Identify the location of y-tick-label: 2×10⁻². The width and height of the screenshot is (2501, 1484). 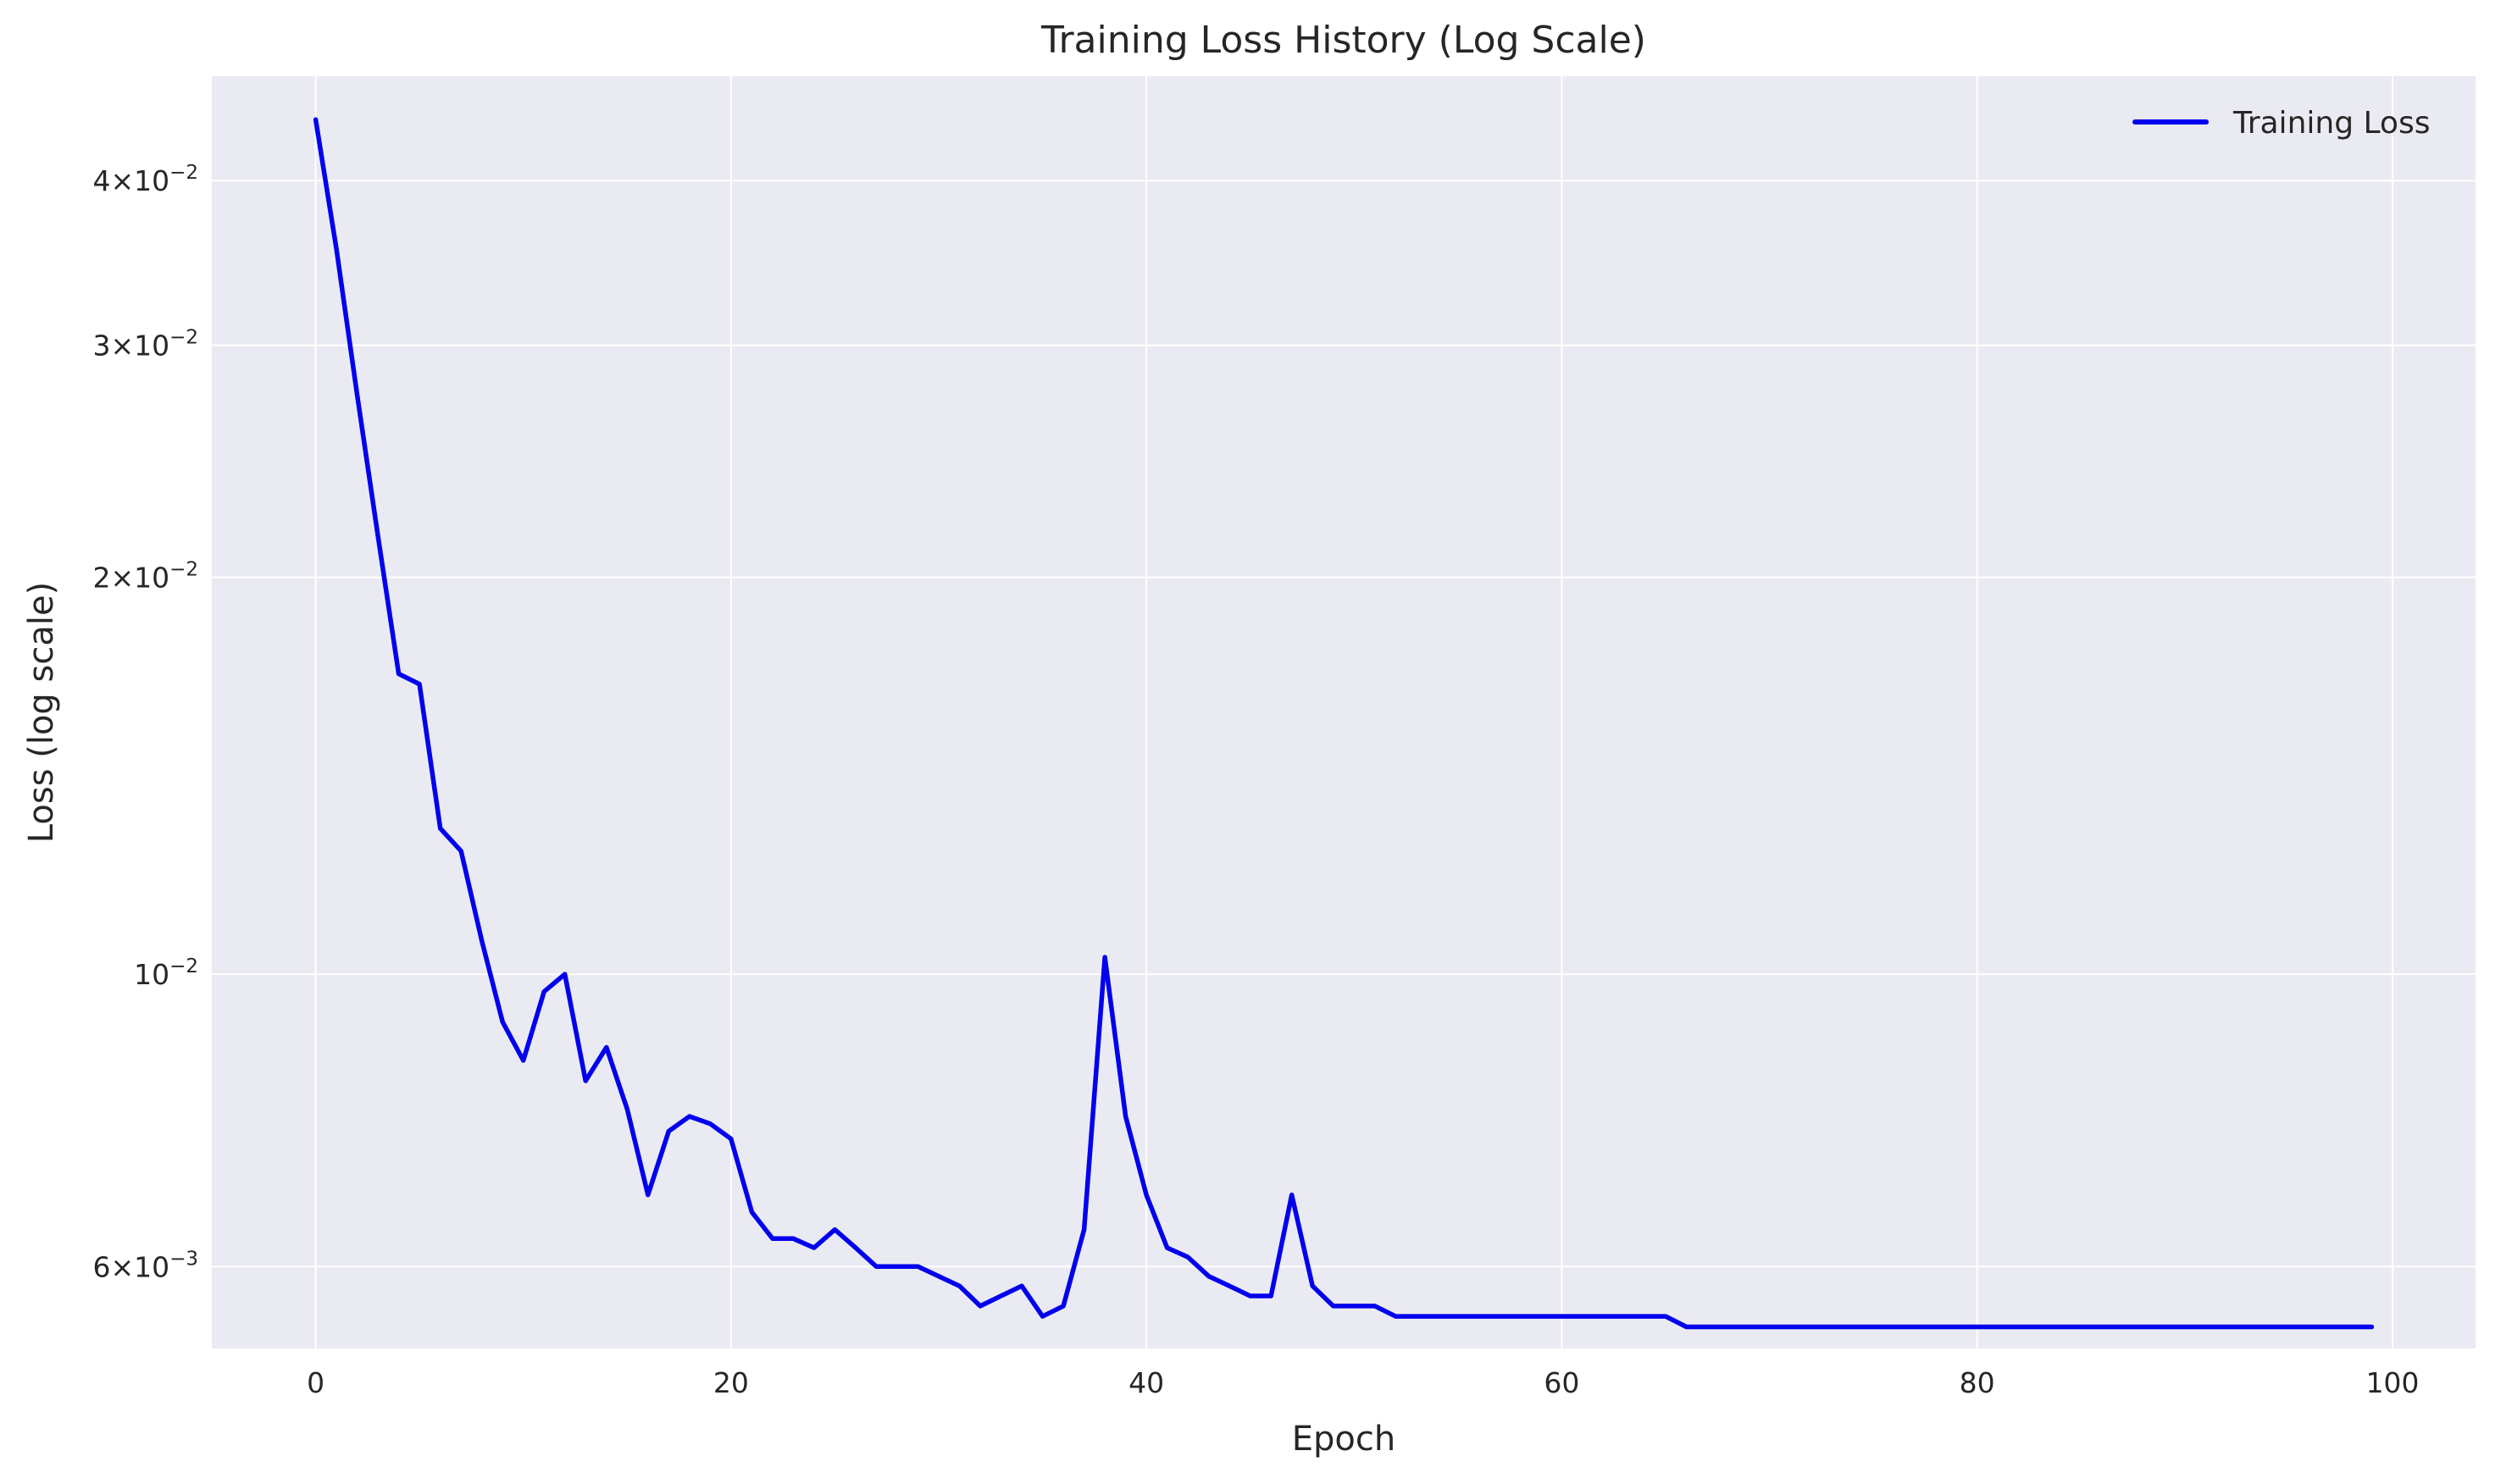
(145, 577).